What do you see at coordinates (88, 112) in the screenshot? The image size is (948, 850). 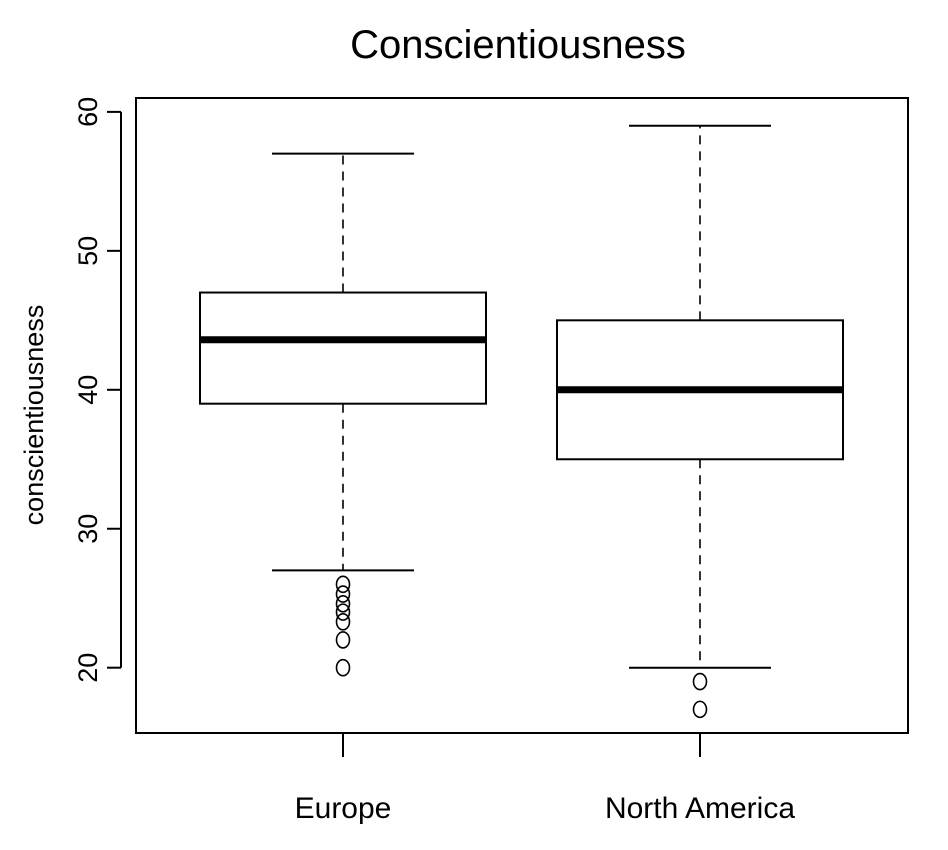 I see `y-tick-label: 60` at bounding box center [88, 112].